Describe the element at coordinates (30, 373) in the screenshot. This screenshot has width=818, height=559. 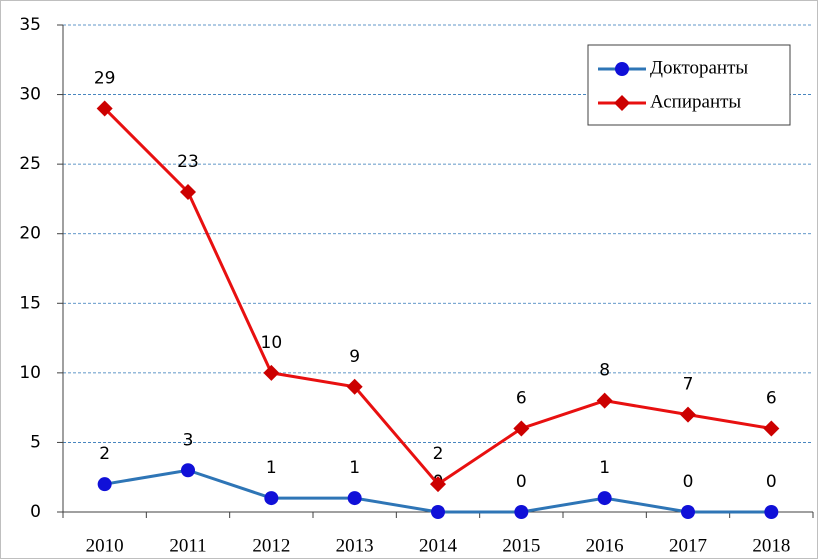
I see `y-tick-label: 10` at that location.